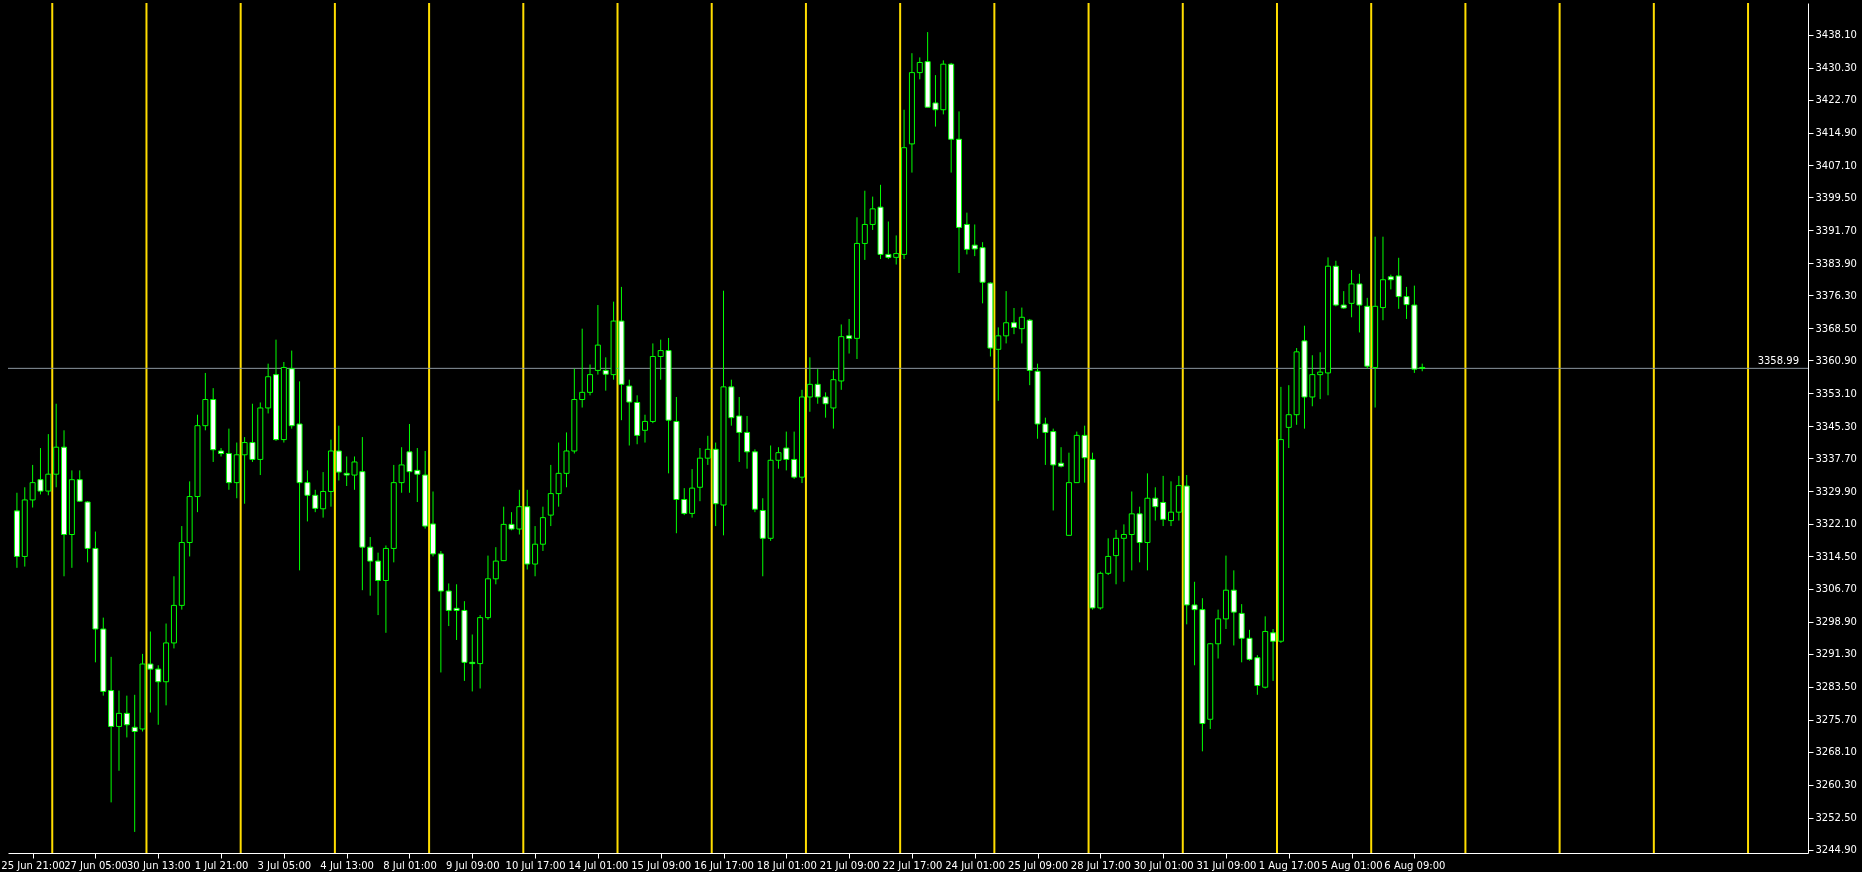  Describe the element at coordinates (912, 865) in the screenshot. I see `x-tick-label: 22 Jul 17:00` at that location.